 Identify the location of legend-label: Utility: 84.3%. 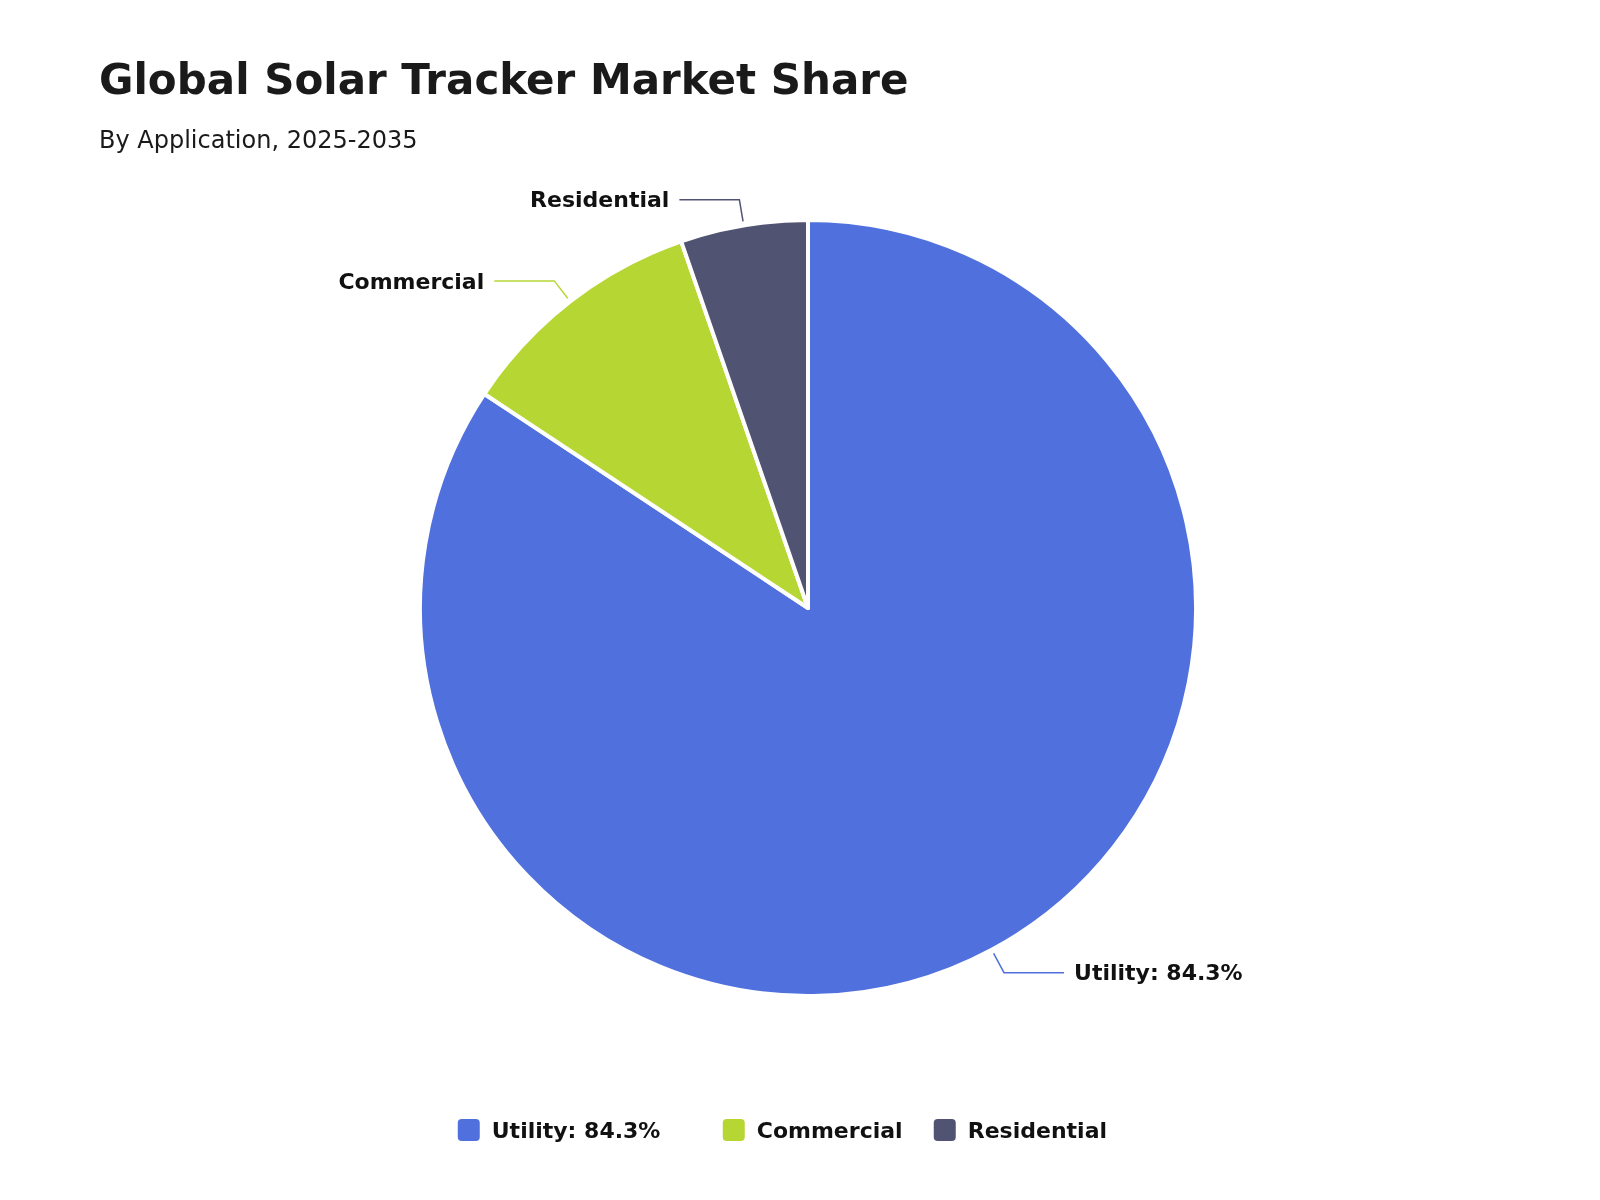
(576, 1130).